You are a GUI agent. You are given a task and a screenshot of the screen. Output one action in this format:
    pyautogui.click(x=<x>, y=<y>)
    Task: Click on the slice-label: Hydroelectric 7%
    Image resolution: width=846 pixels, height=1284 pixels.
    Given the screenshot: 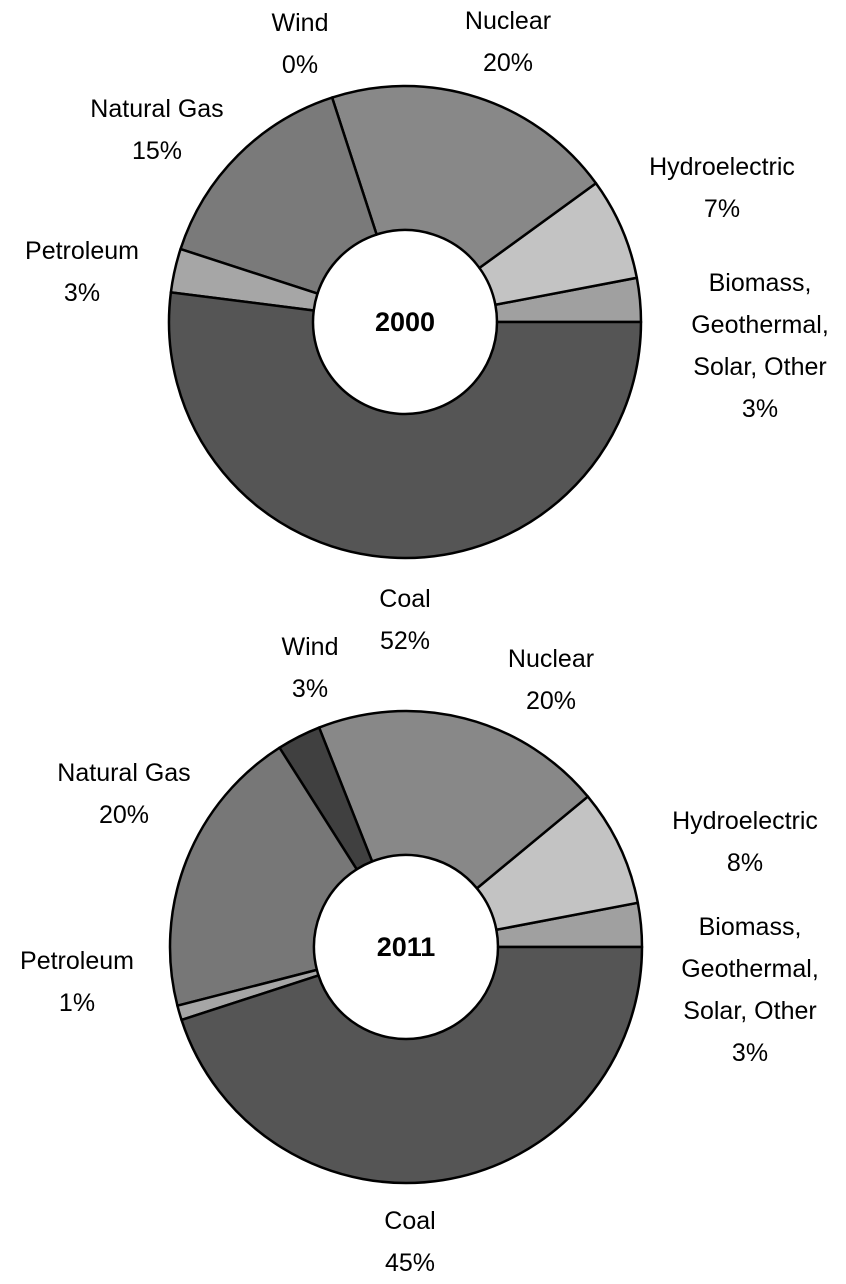 What is the action you would take?
    pyautogui.click(x=722, y=188)
    